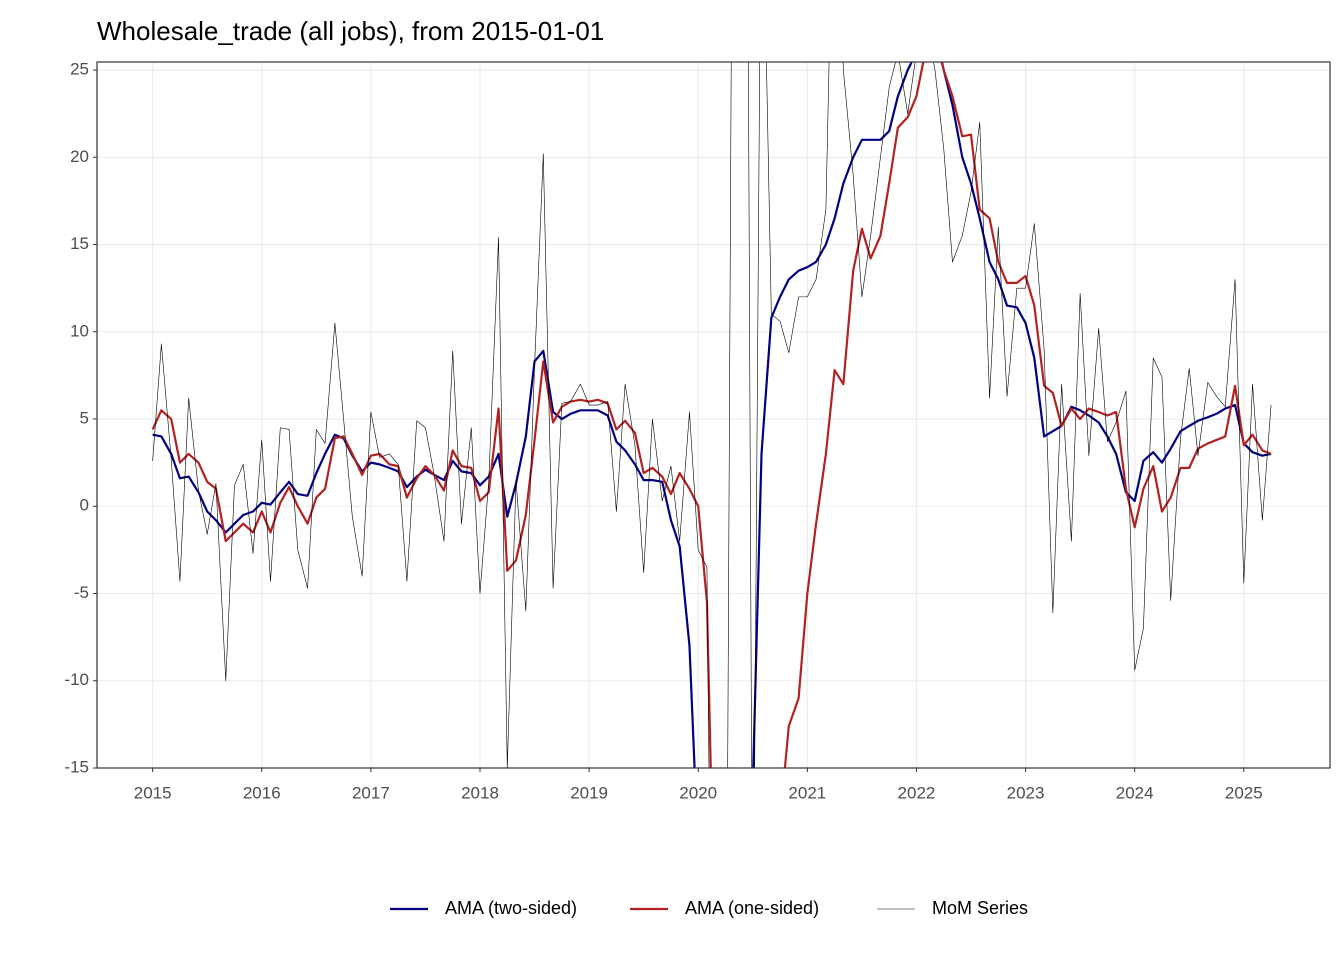 The width and height of the screenshot is (1344, 960). What do you see at coordinates (980, 908) in the screenshot?
I see `legend-label: MoM Series` at bounding box center [980, 908].